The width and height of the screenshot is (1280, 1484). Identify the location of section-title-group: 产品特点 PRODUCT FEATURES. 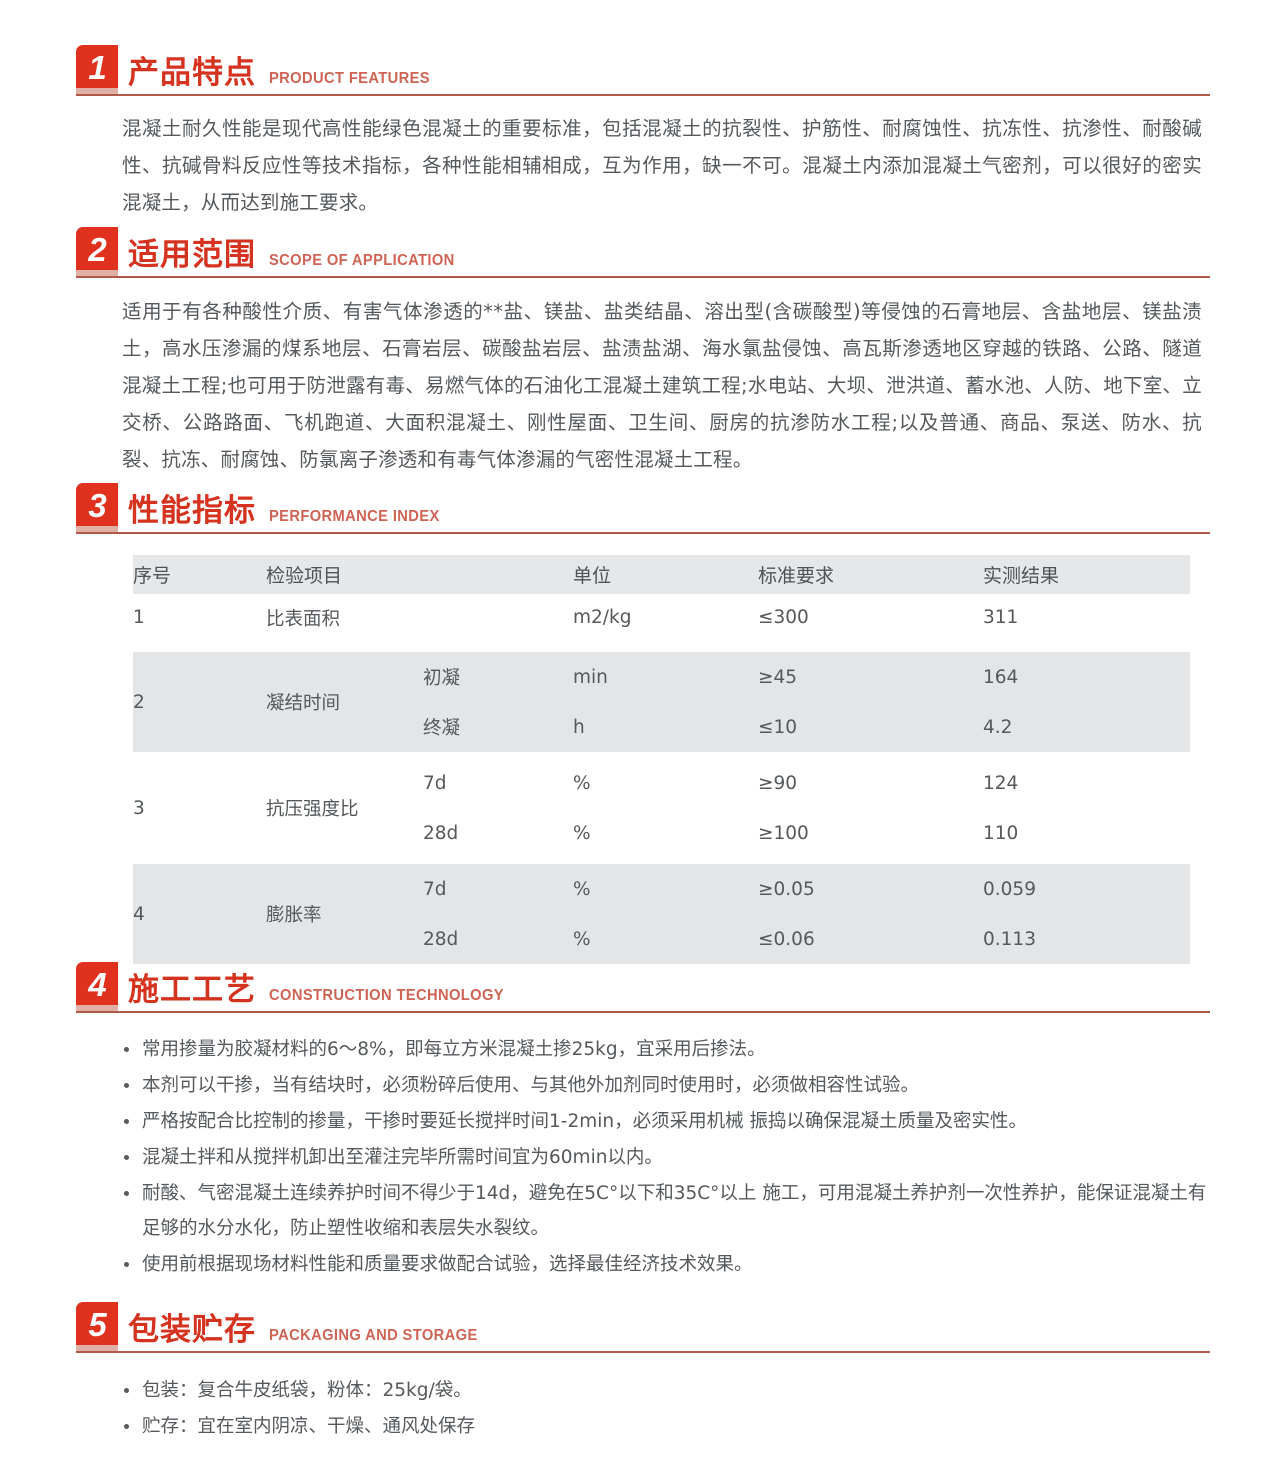
(286, 72).